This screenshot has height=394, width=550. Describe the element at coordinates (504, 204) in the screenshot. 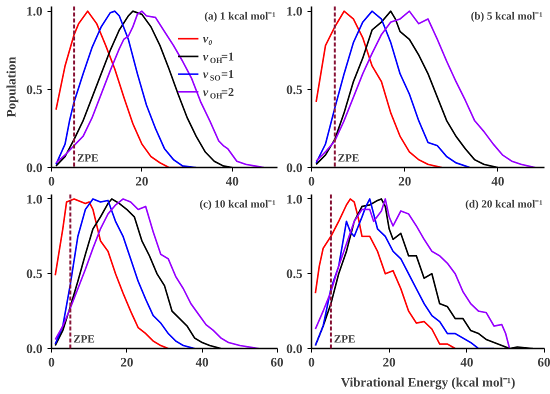

I see `chart-title: (d) 20 kcal mol⁻¹` at that location.